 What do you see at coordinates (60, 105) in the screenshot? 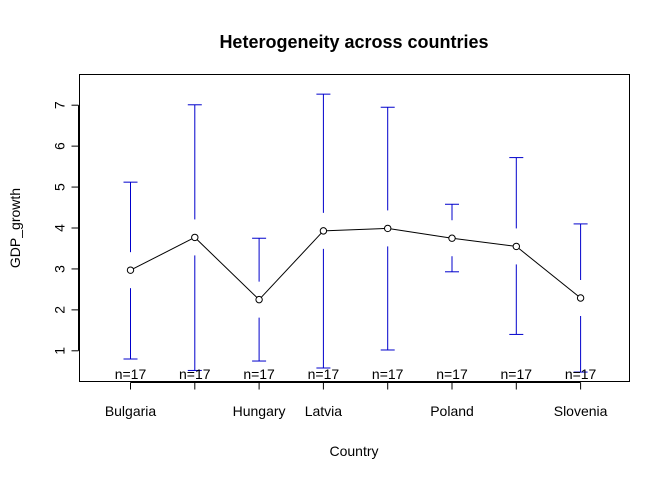
I see `y-tick-label: 7` at bounding box center [60, 105].